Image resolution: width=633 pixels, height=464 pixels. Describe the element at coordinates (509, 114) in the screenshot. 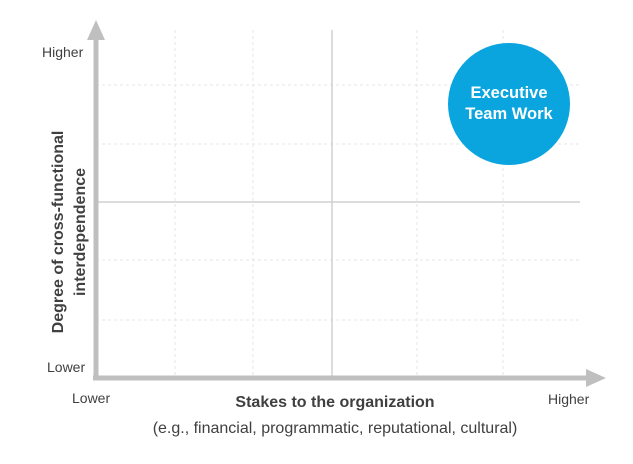

I see `executive-label-line-2: Team Work` at that location.